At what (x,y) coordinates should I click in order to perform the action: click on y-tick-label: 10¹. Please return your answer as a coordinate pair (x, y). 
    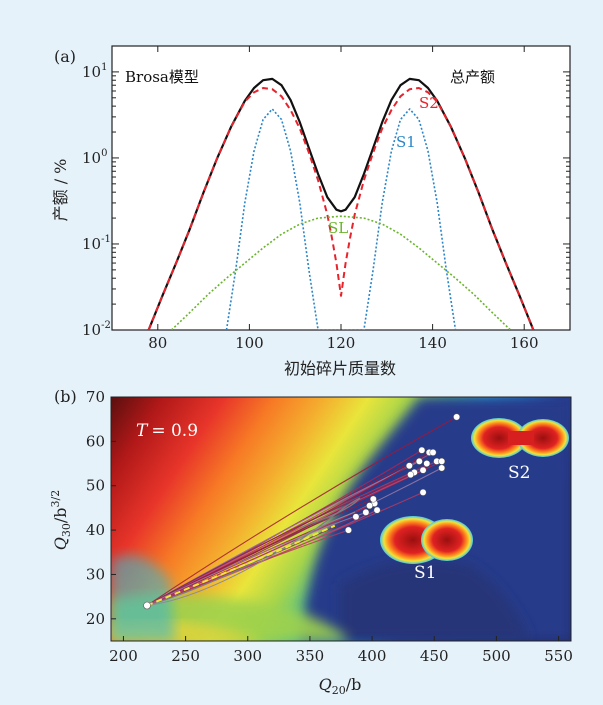
    Looking at the image, I should click on (94, 71).